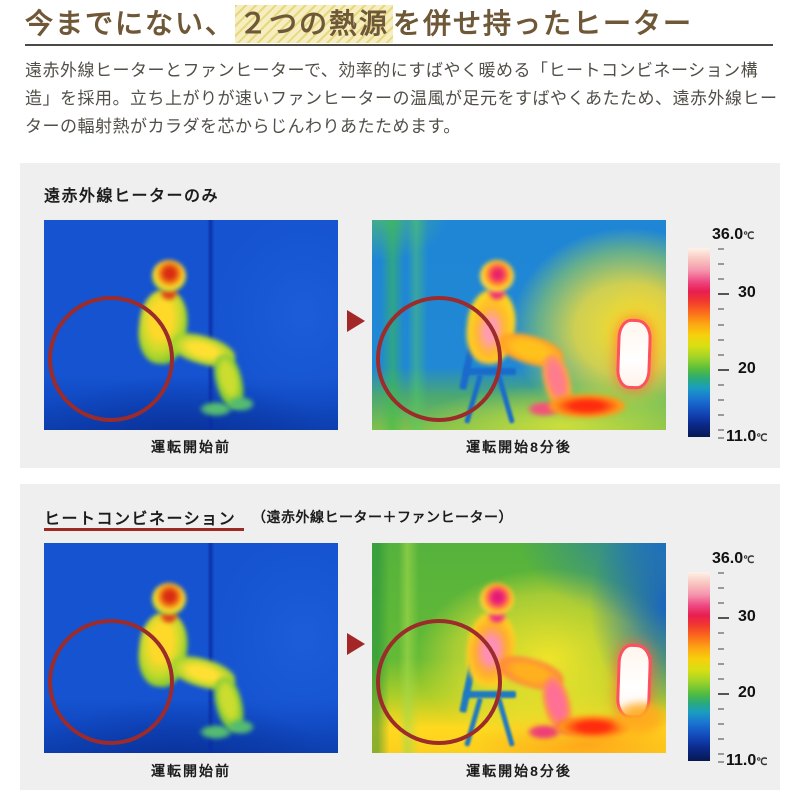 This screenshot has height=800, width=800. Describe the element at coordinates (144, 529) in the screenshot. I see `title-red-underline` at that location.